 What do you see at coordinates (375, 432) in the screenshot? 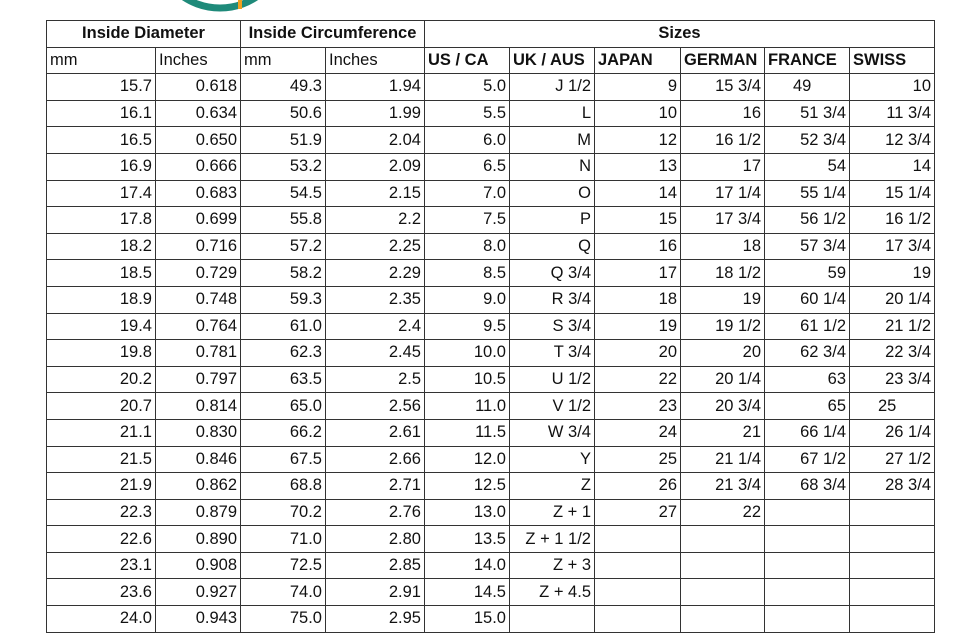
I see `table-cell: 2.61` at bounding box center [375, 432].